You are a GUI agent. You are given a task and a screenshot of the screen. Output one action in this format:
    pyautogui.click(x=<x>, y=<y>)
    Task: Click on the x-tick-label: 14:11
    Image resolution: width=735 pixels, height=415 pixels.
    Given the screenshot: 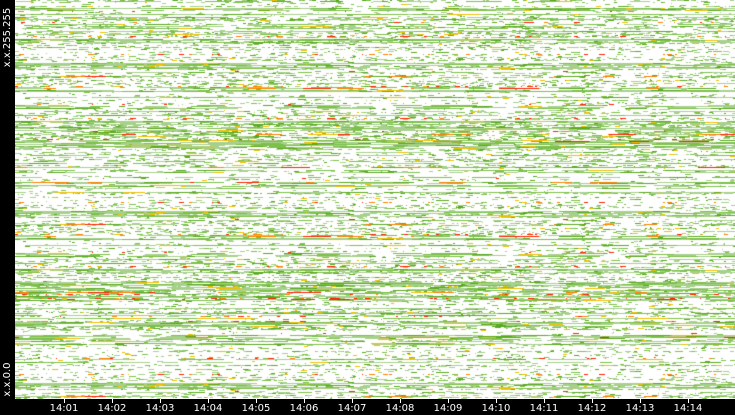 What is the action you would take?
    pyautogui.click(x=544, y=408)
    